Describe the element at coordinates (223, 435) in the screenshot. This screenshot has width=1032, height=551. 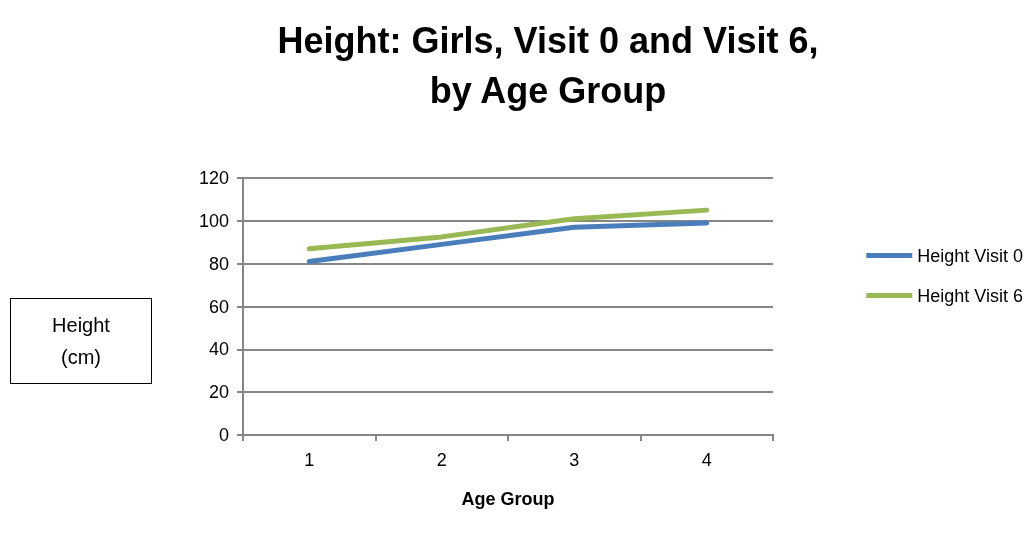
I see `y-tick-label: 0` at that location.